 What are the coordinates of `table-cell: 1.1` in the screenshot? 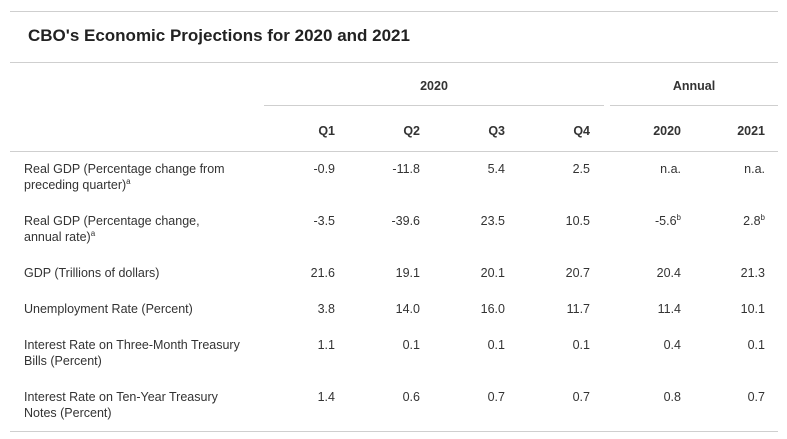 It's located at (305, 345).